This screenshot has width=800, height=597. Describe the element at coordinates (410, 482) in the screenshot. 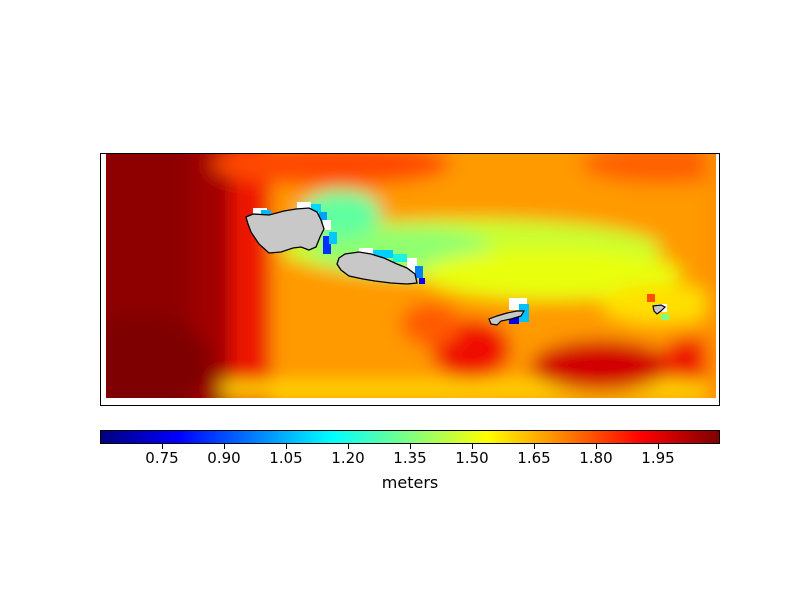

I see `colorbar-unit-label: meters` at that location.